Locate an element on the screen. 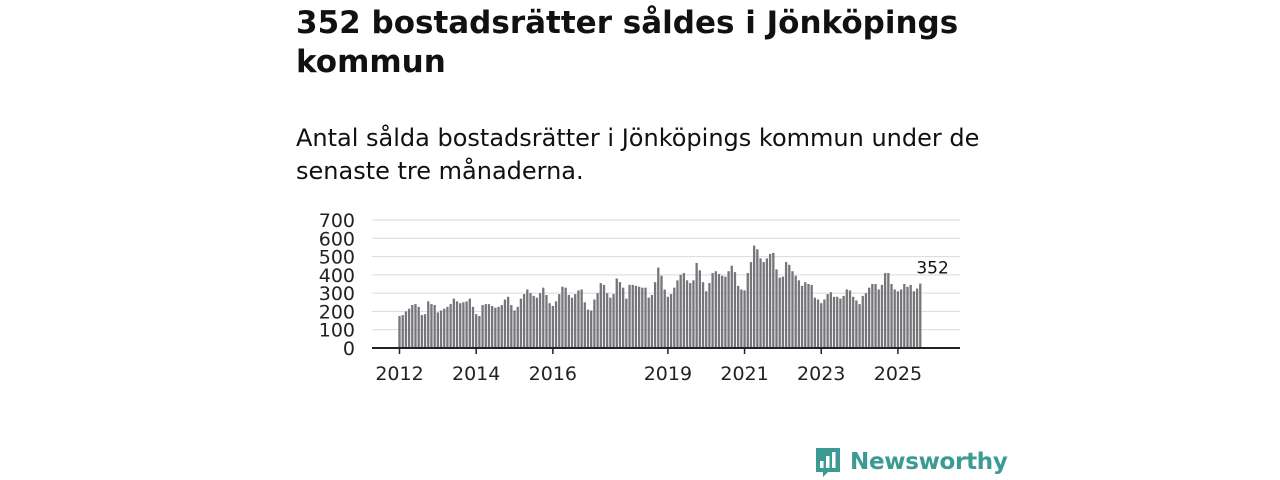 The height and width of the screenshot is (480, 1280). y-tick-label: 400 is located at coordinates (337, 276).